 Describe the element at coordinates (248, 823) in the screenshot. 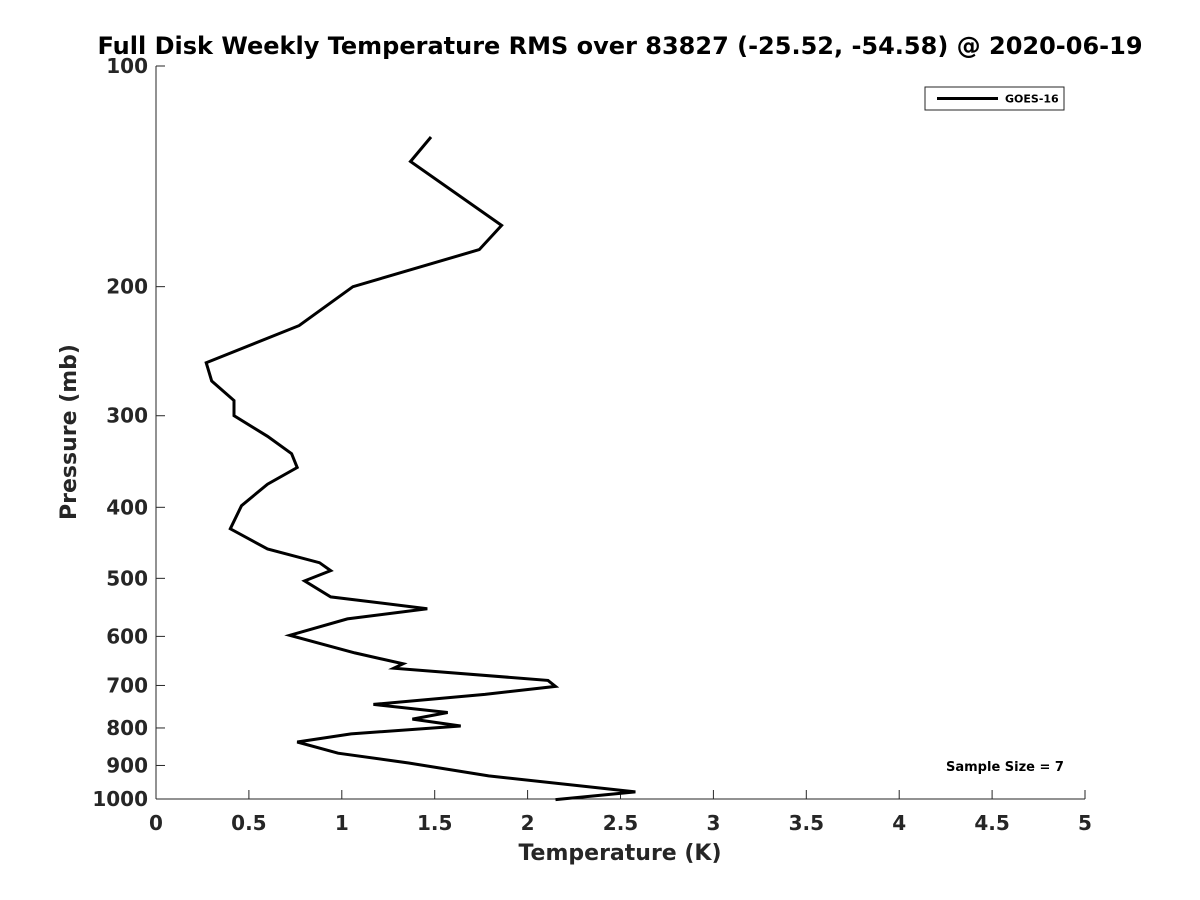

I see `x-tick-label: 0.5` at that location.